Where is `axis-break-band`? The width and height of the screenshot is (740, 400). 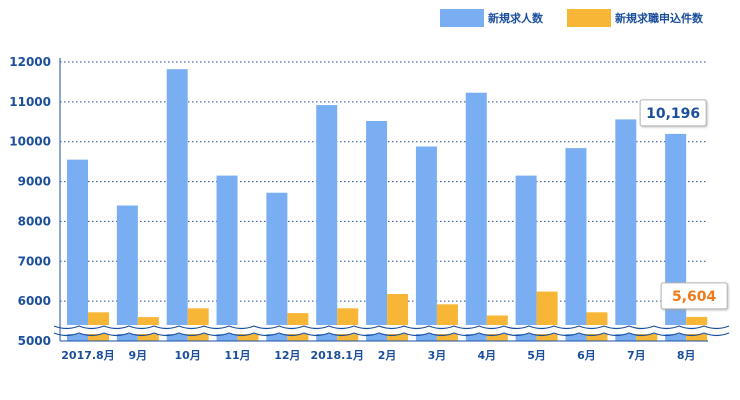 axis-break-band is located at coordinates (384, 329).